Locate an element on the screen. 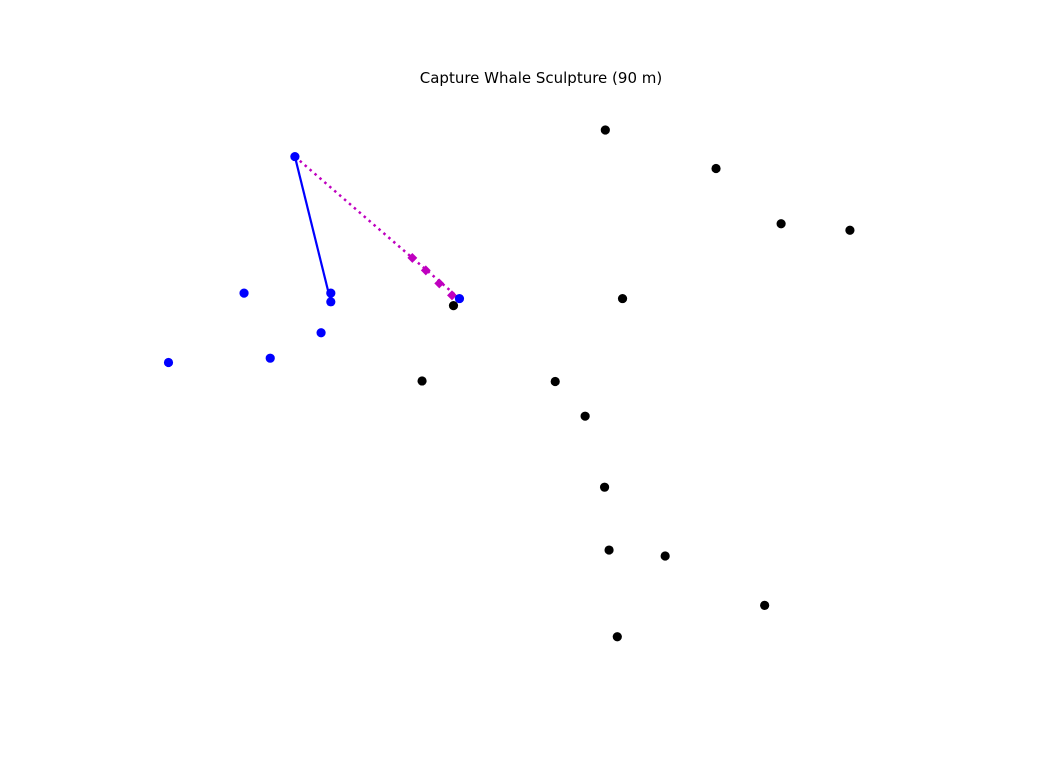 This screenshot has height=768, width=1056. target-path-line is located at coordinates (377, 227).